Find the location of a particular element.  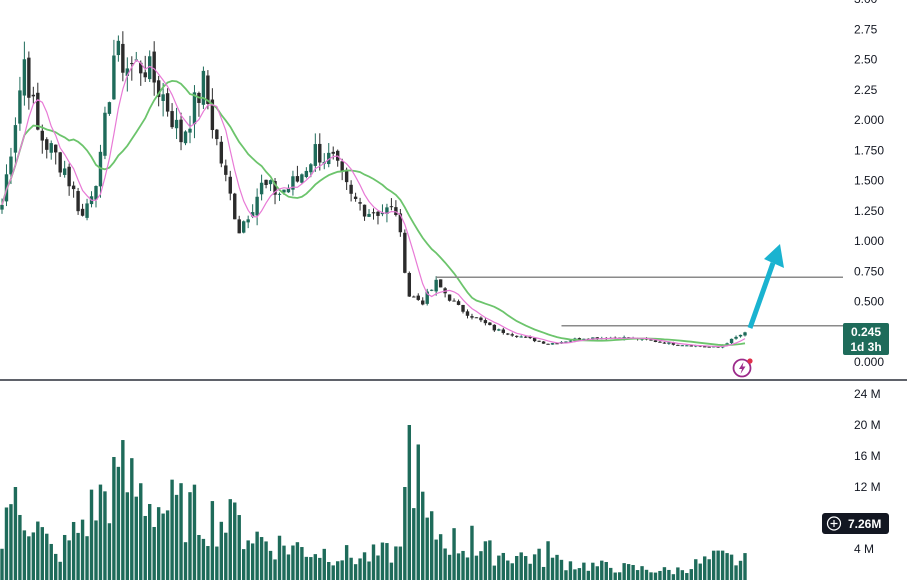

last-price-label: 0.245 1d 3h is located at coordinates (866, 339).